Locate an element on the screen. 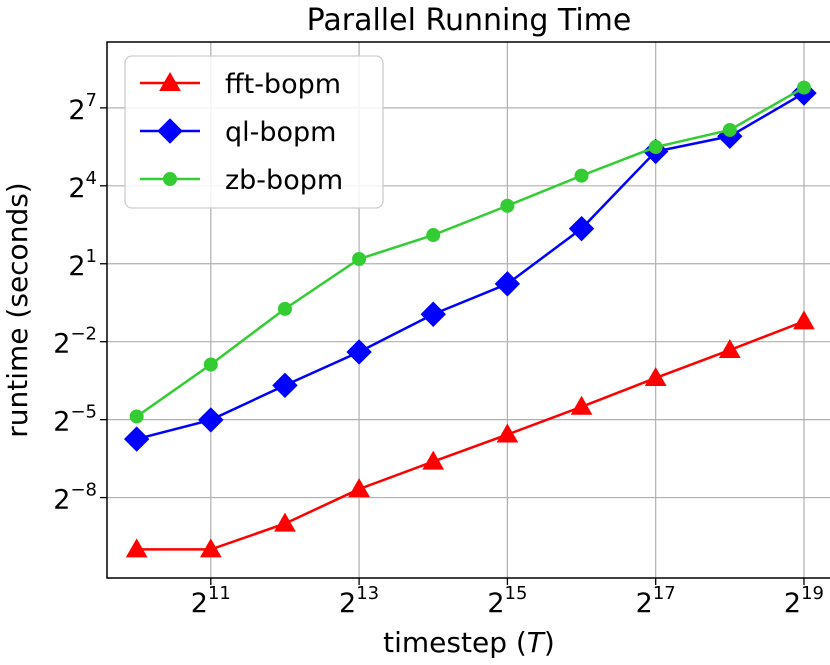 This screenshot has width=830, height=665. y-axis-title: runtime (seconds) is located at coordinates (17, 309).